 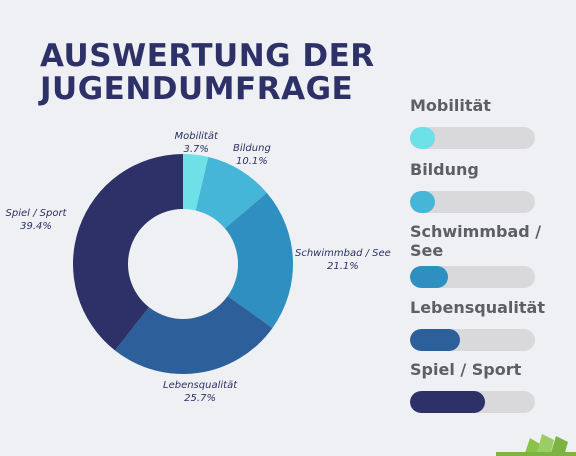 I want to click on legend-label: Lebensqualität, so click(x=477, y=307).